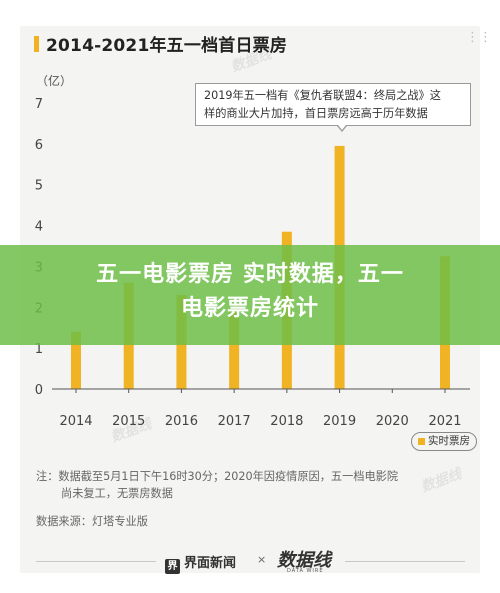  Describe the element at coordinates (479, 37) in the screenshot. I see `dots-icon: ⋮⋮` at that location.